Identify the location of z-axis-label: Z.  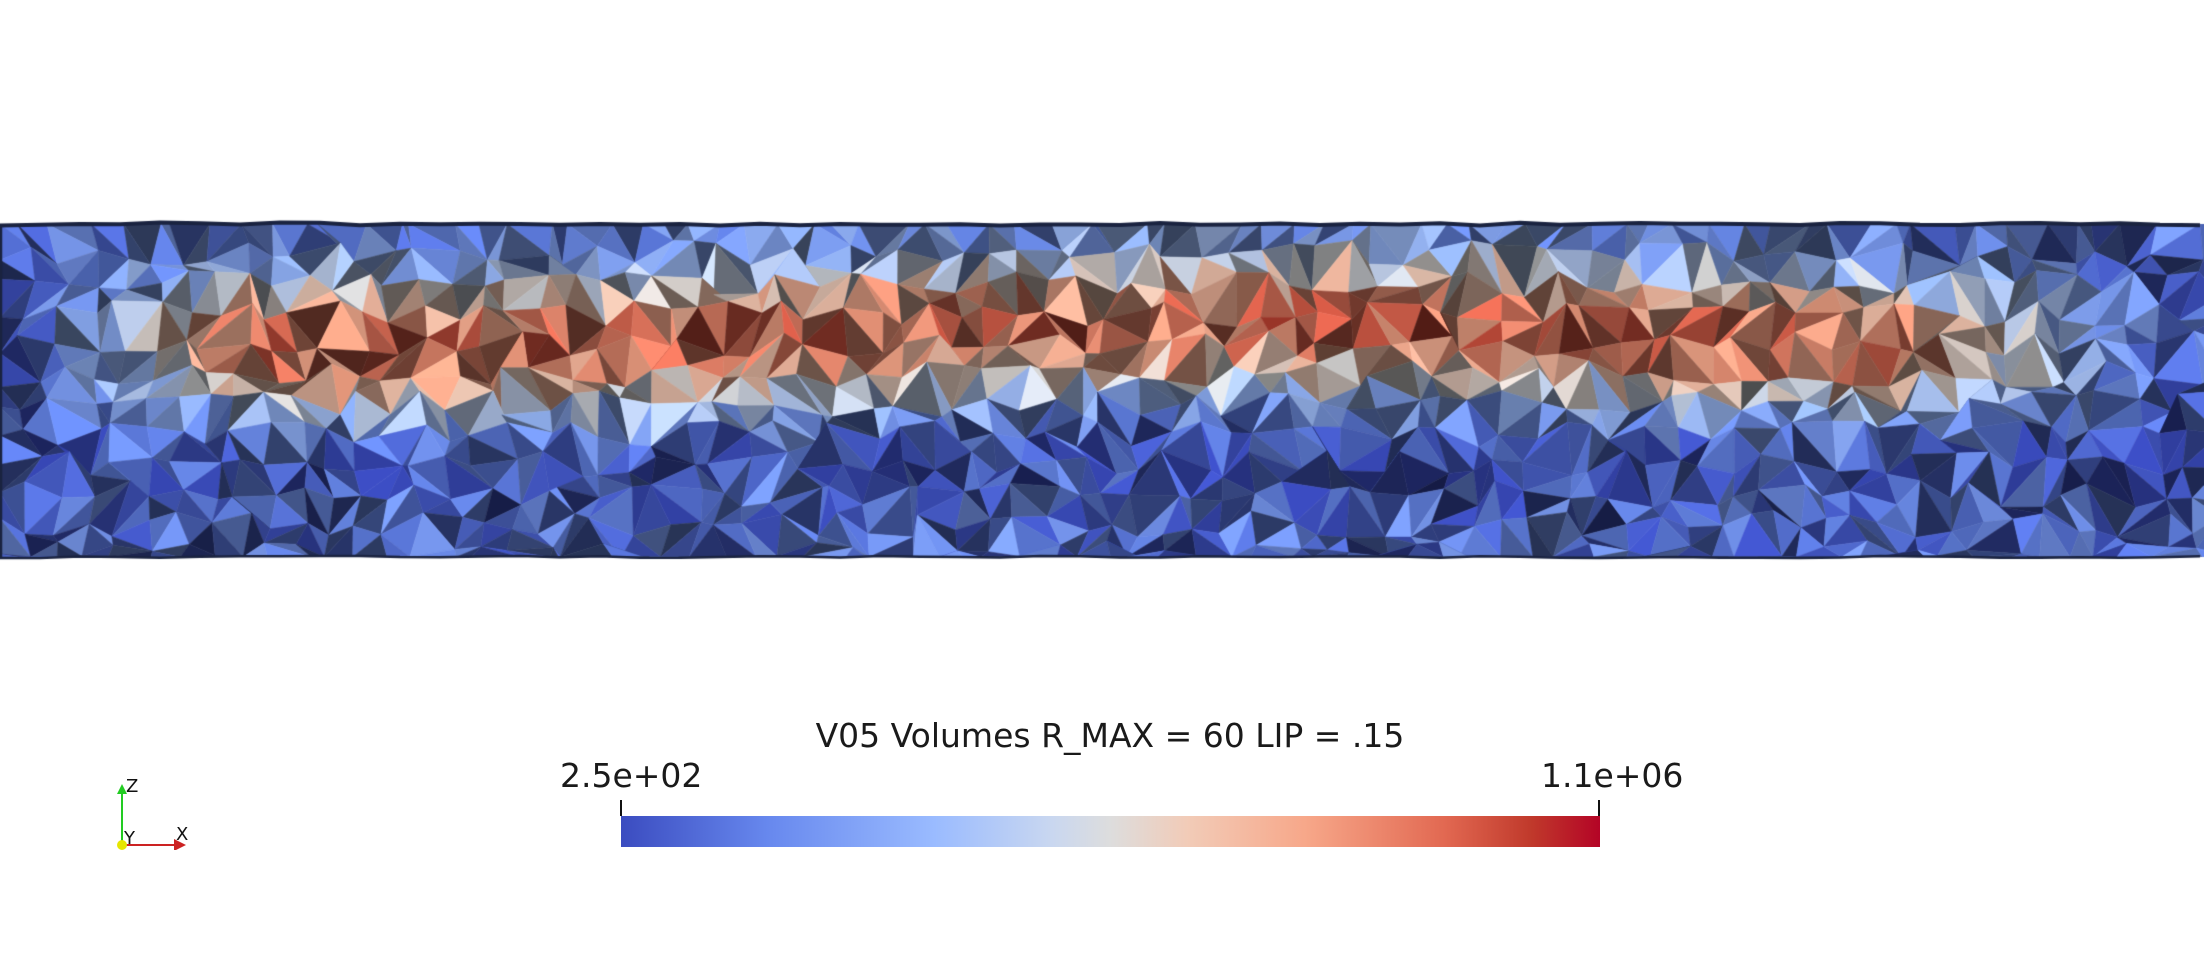
(132, 786).